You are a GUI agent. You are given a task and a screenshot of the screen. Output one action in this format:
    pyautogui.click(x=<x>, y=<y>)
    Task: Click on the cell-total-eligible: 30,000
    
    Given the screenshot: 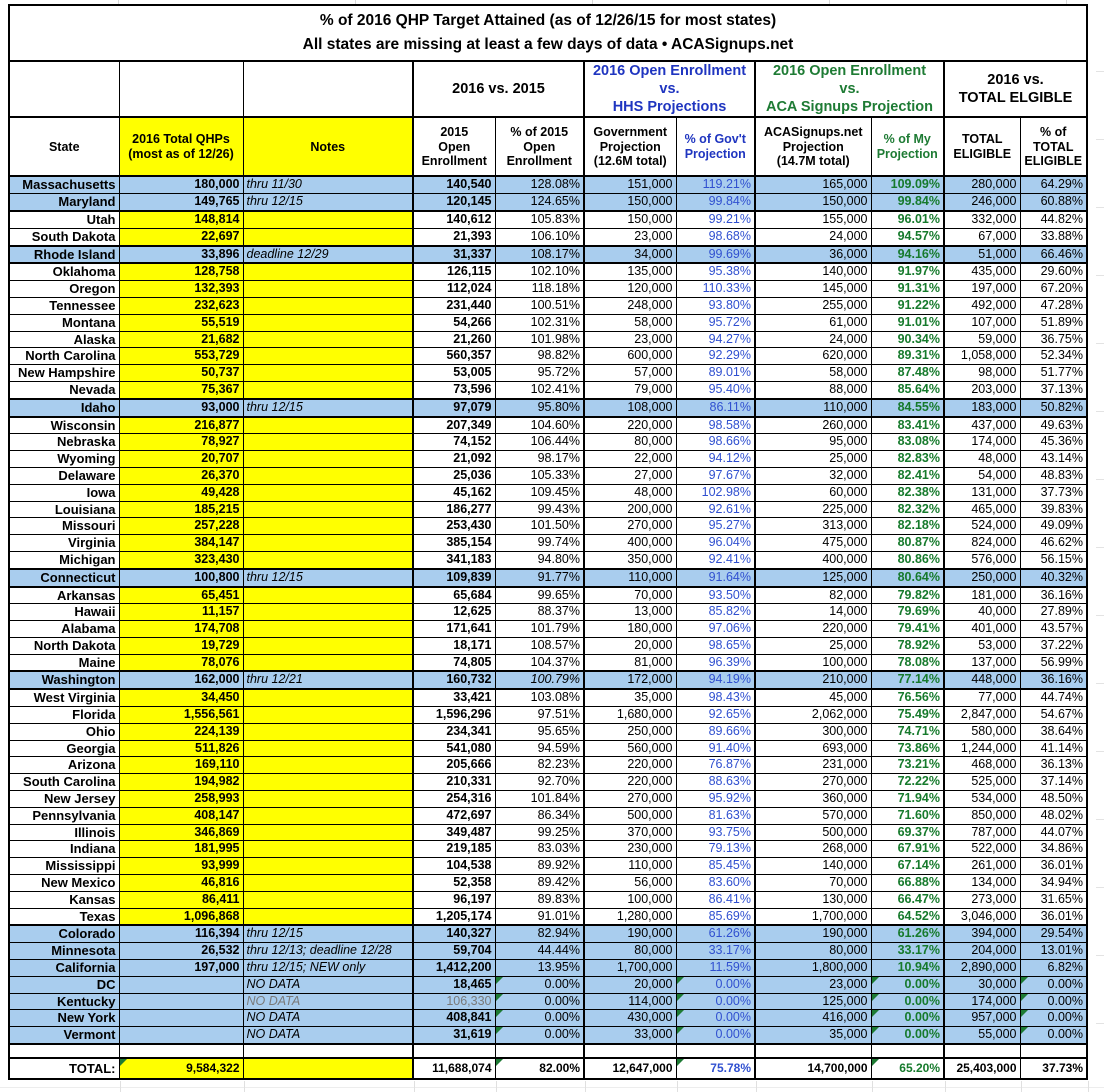 What is the action you would take?
    pyautogui.click(x=982, y=984)
    